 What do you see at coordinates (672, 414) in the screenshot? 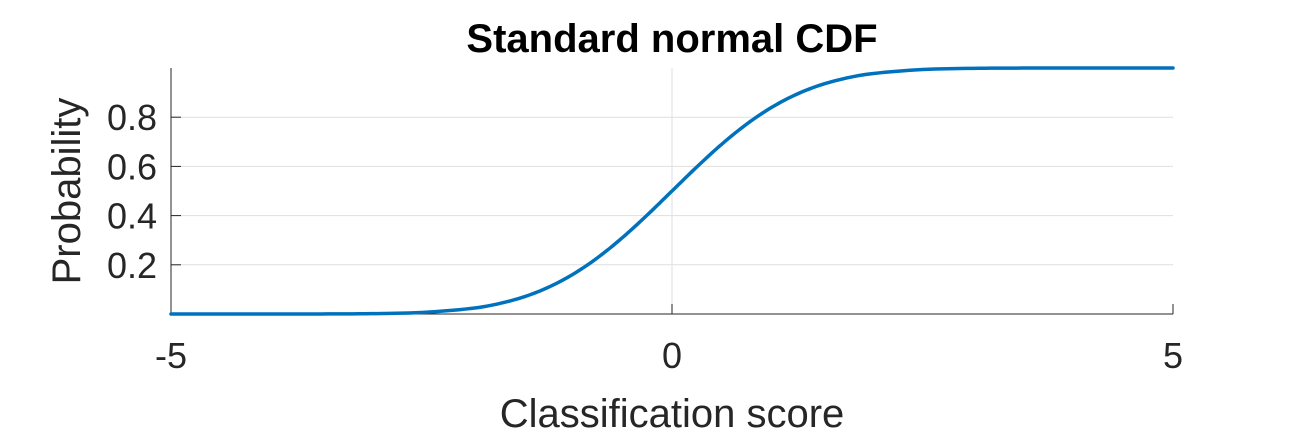
I see `x-axis-label: Classification score` at bounding box center [672, 414].